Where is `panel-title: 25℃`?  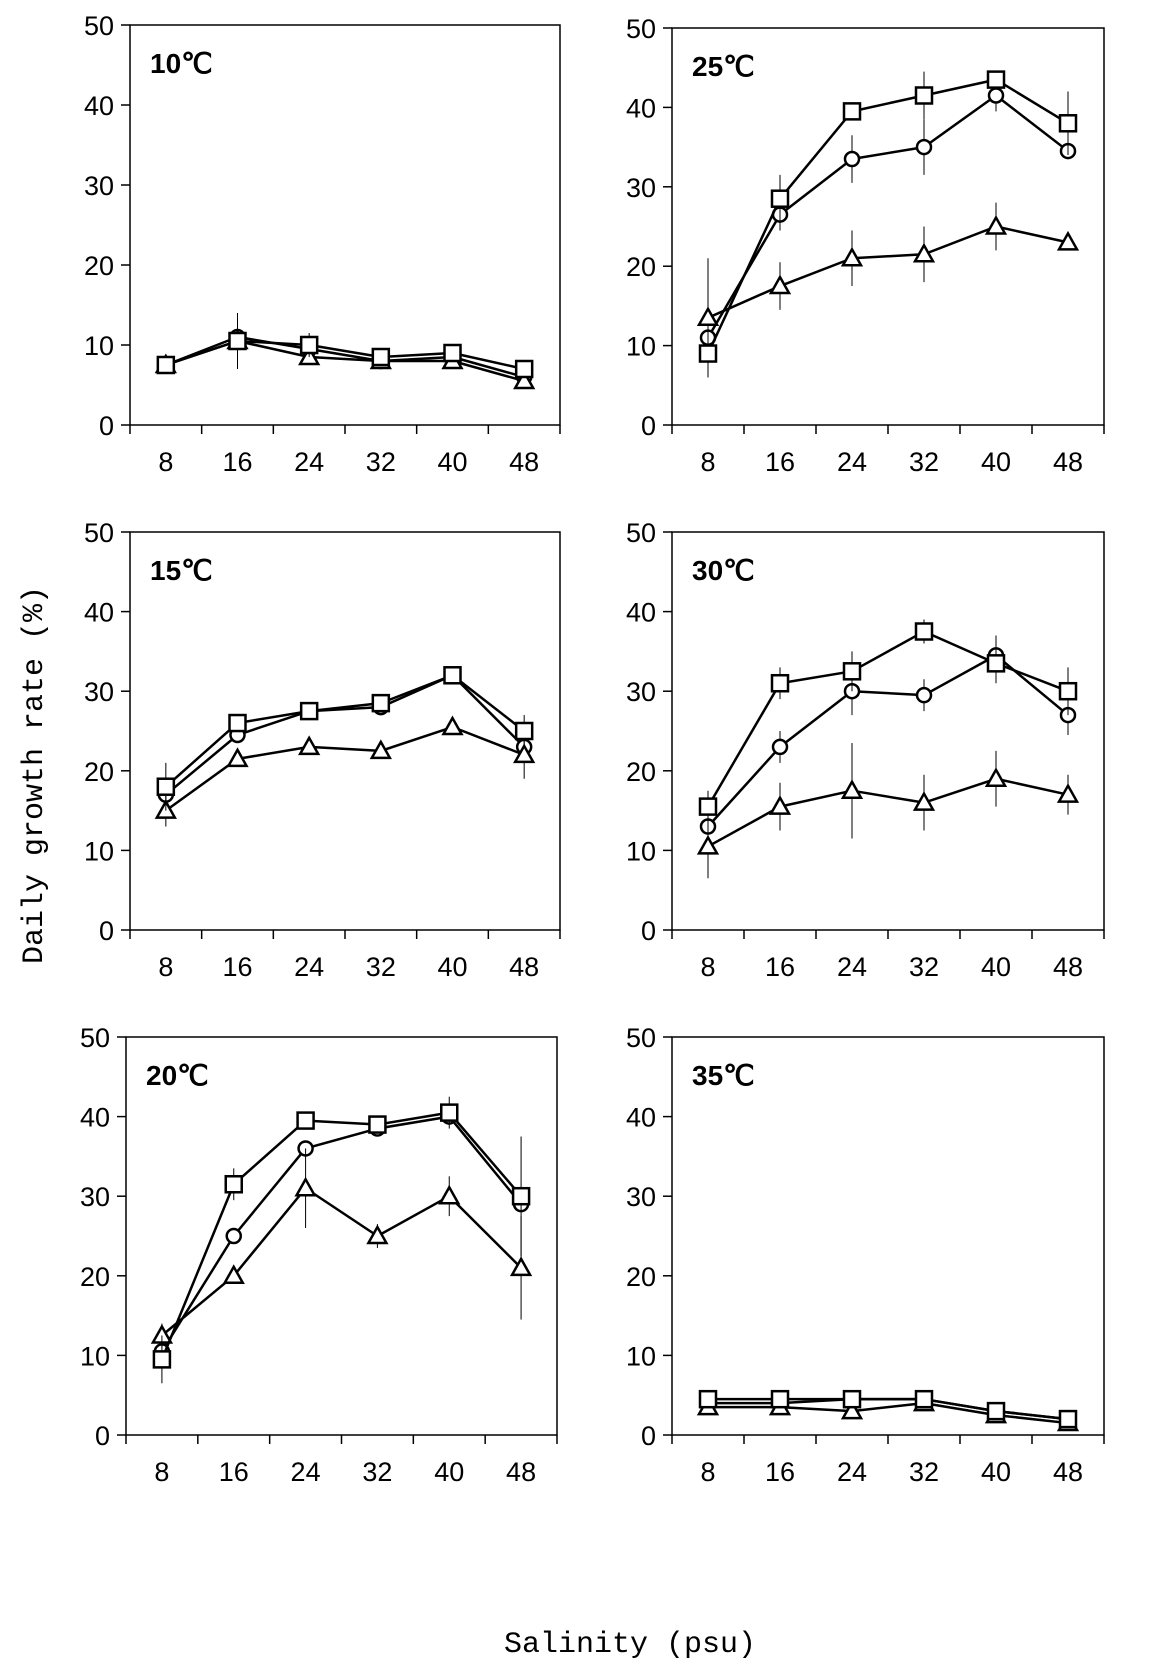
panel-title: 25℃ is located at coordinates (723, 66).